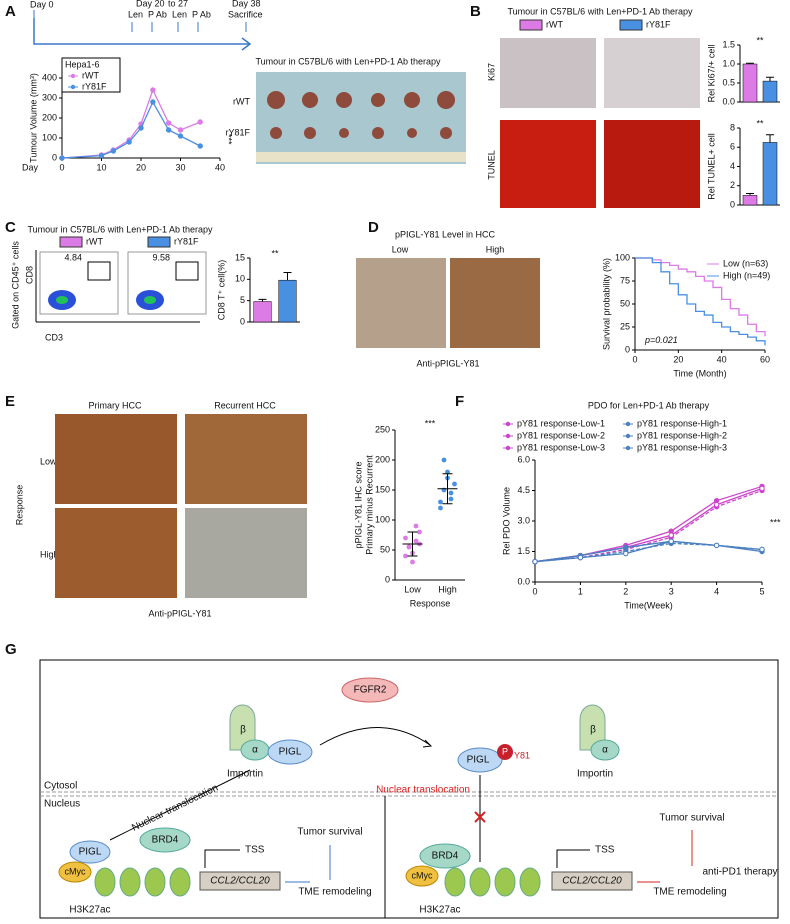 The image size is (790, 924). I want to click on y-tick-label: 25, so click(625, 326).